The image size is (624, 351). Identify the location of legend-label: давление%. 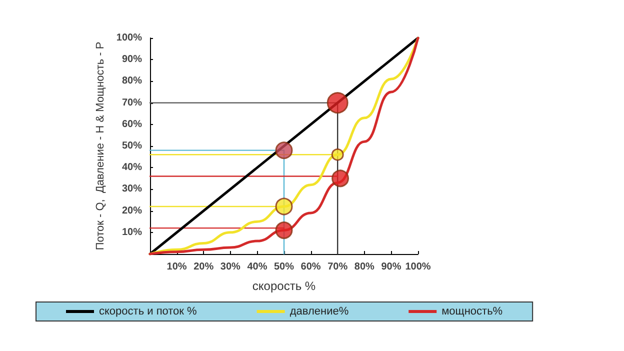
(319, 312).